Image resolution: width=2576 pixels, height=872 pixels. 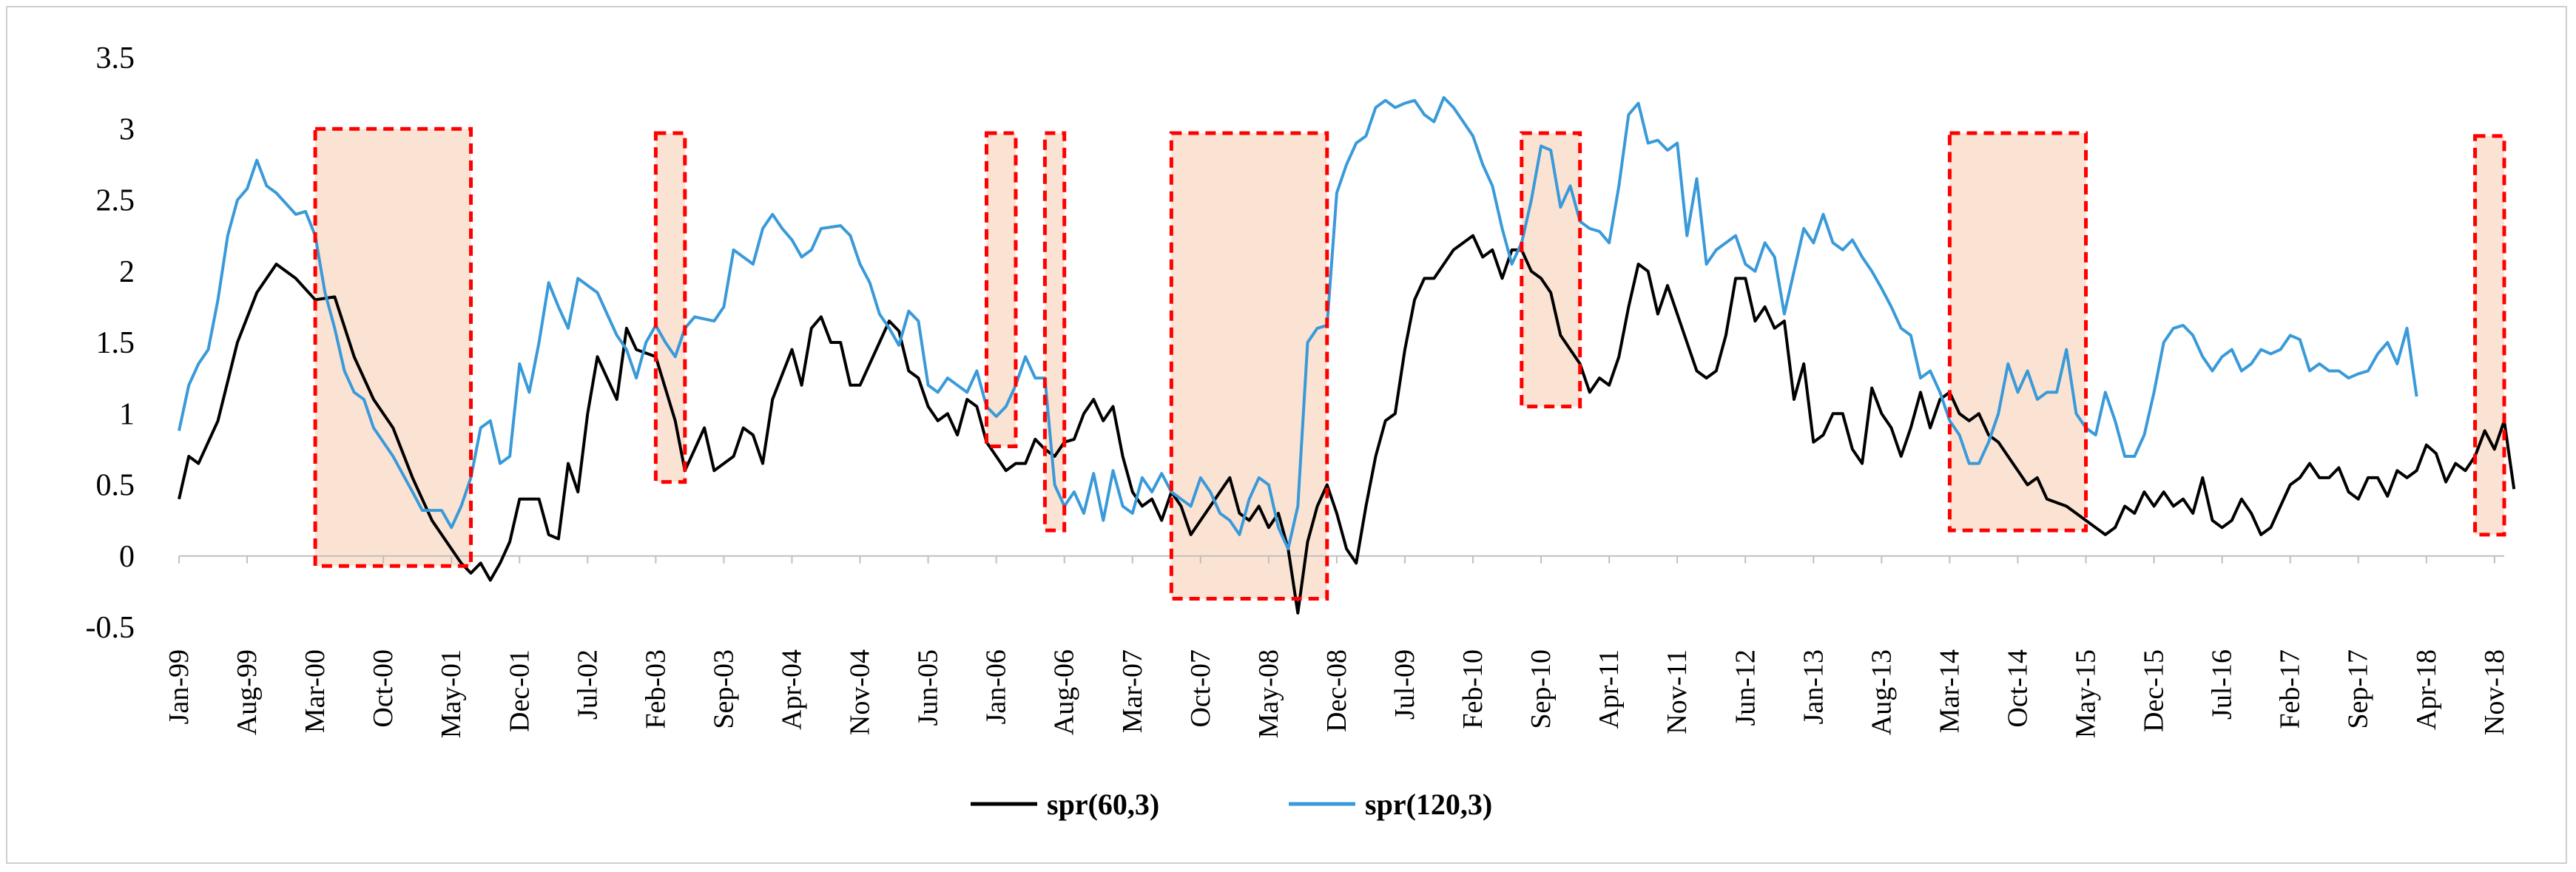 I want to click on y-tick-label: 1, so click(x=127, y=414).